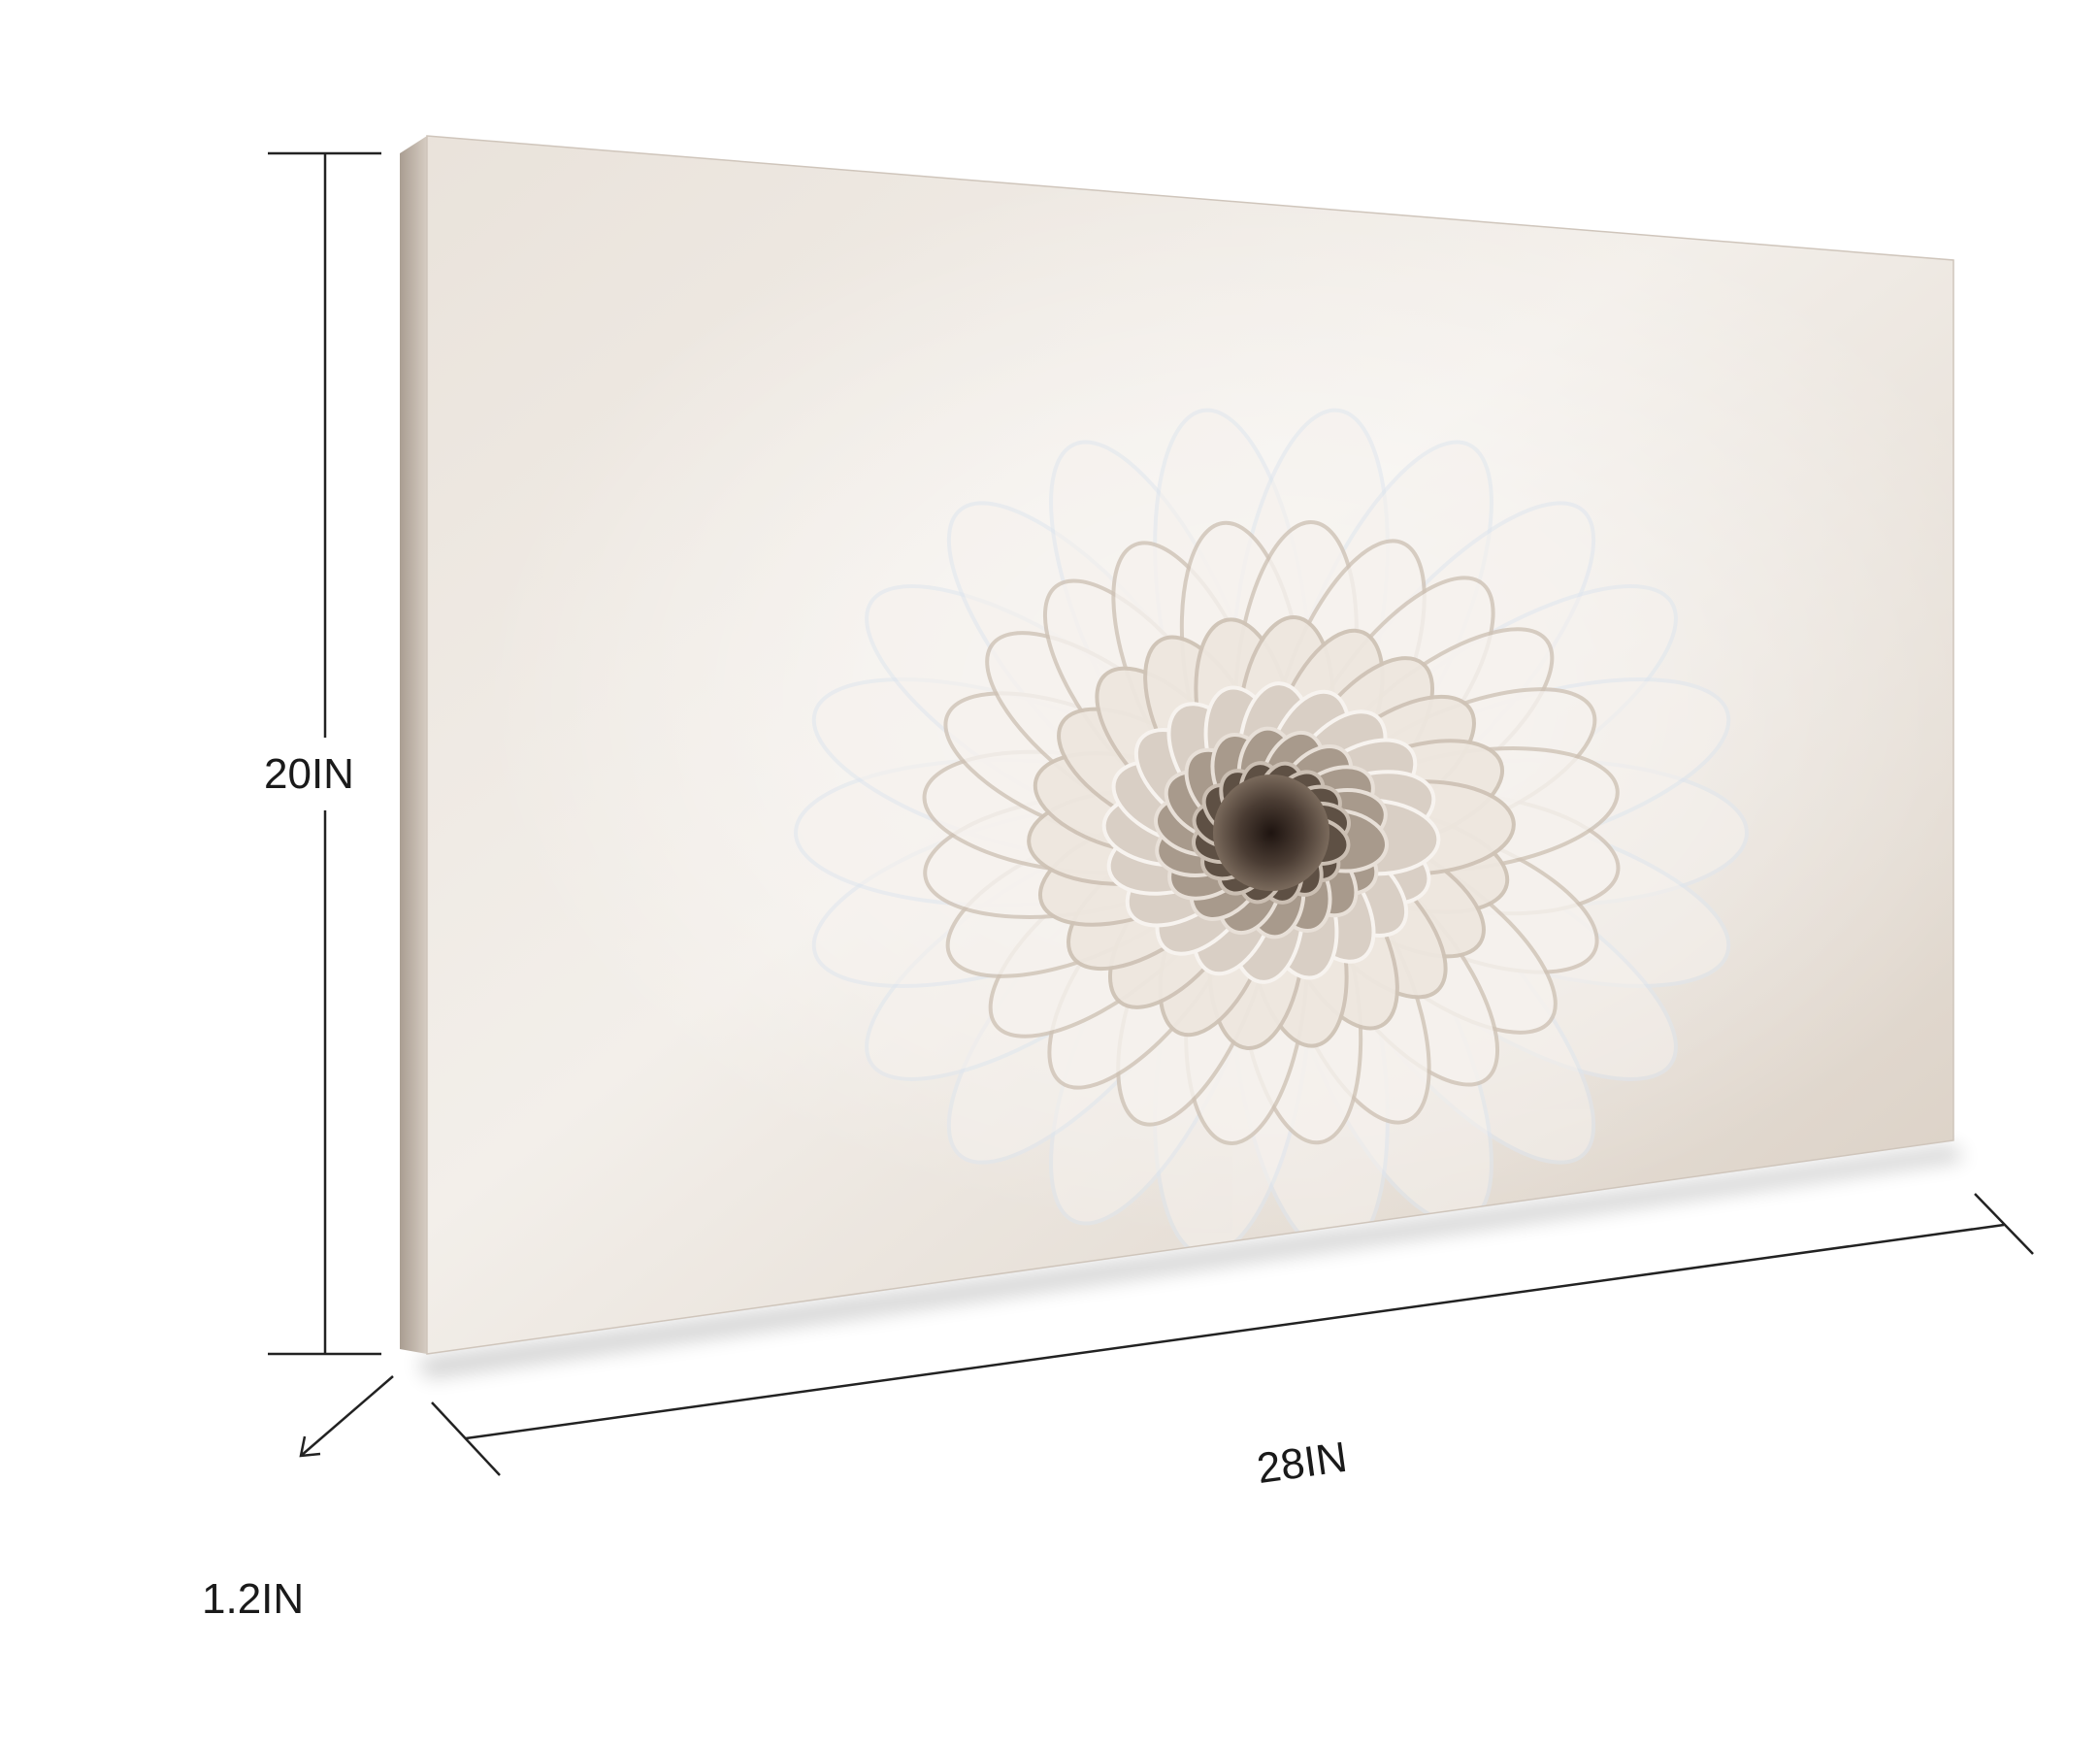 The height and width of the screenshot is (1747, 2100). What do you see at coordinates (253, 1599) in the screenshot?
I see `depth-label: 1.2IN` at bounding box center [253, 1599].